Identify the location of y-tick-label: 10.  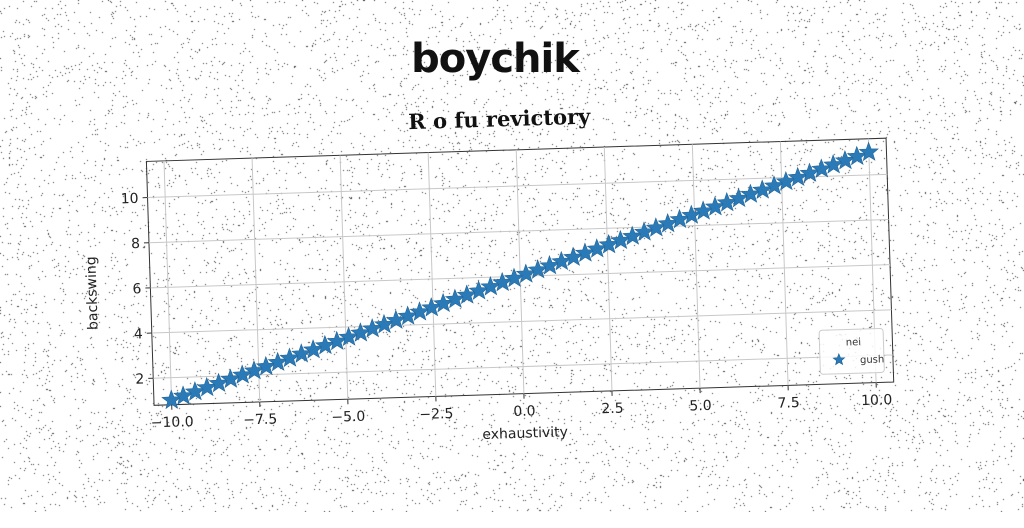
(130, 199).